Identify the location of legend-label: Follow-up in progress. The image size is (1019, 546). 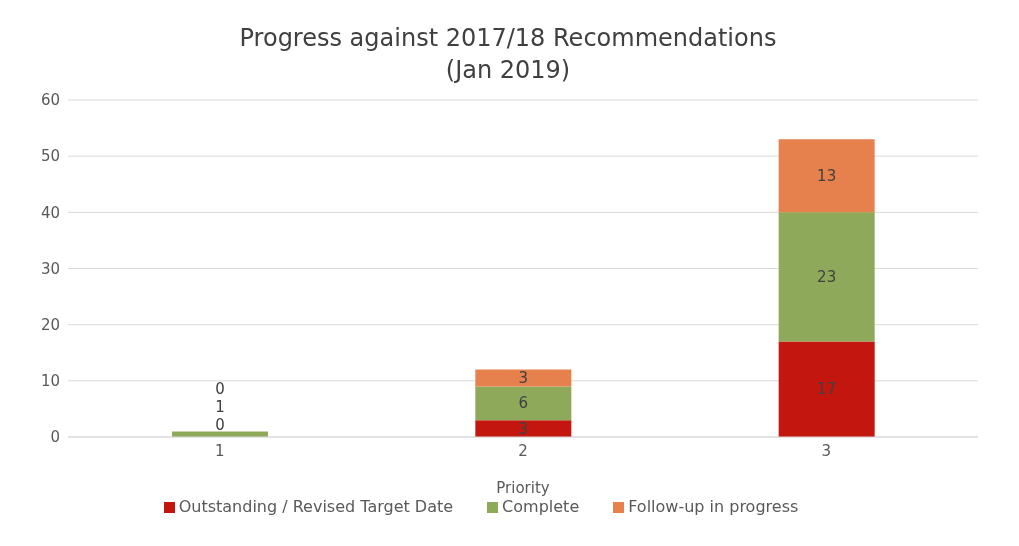
(713, 506).